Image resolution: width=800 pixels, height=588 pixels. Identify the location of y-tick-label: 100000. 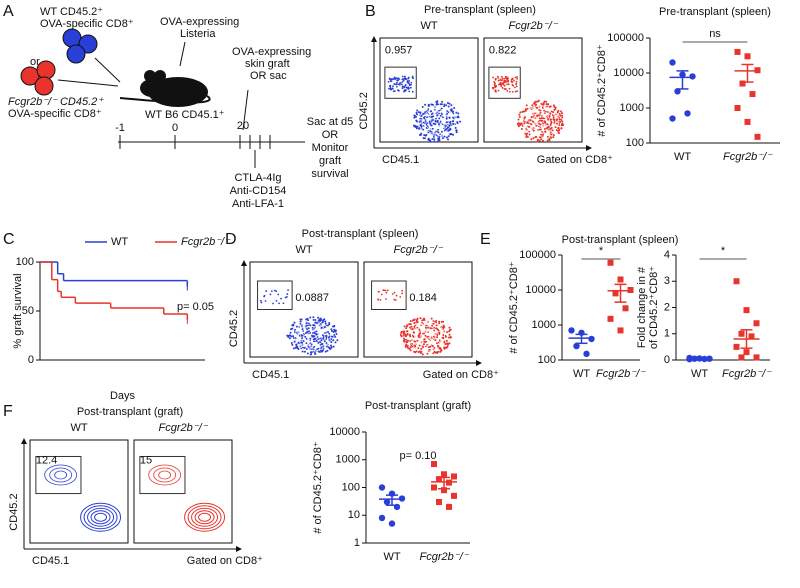
(537, 255).